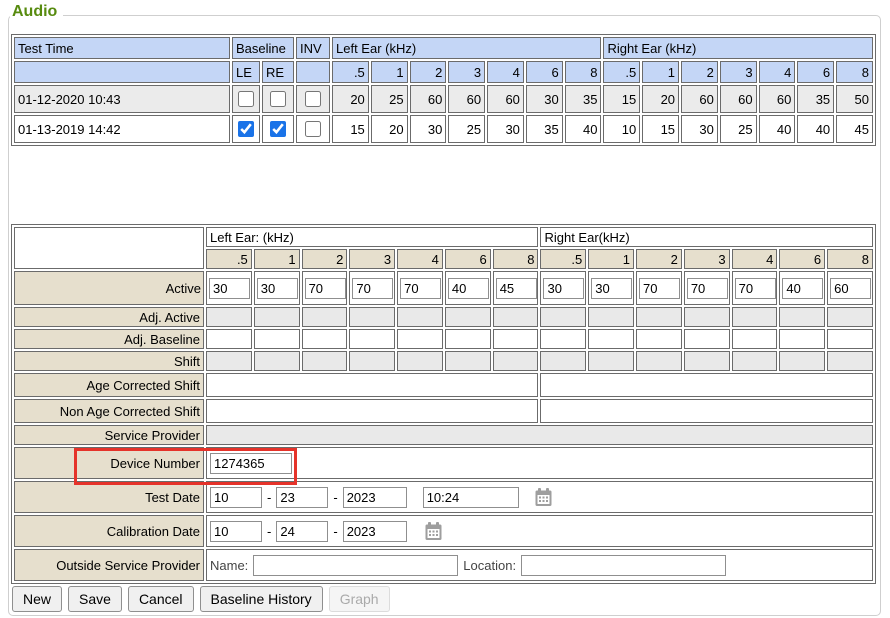 This screenshot has width=890, height=618. I want to click on threshold-cell: 60, so click(428, 99).